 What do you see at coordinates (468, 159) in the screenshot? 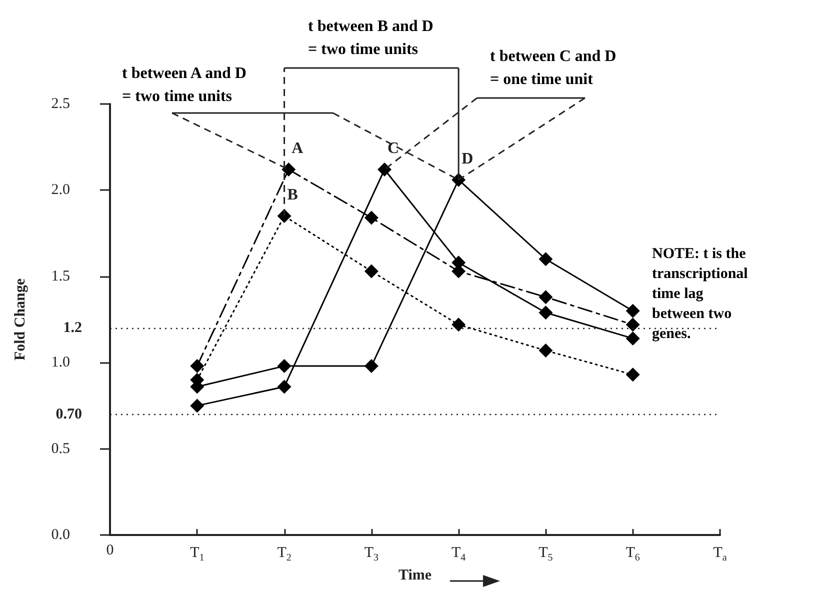
I see `series-label: D` at bounding box center [468, 159].